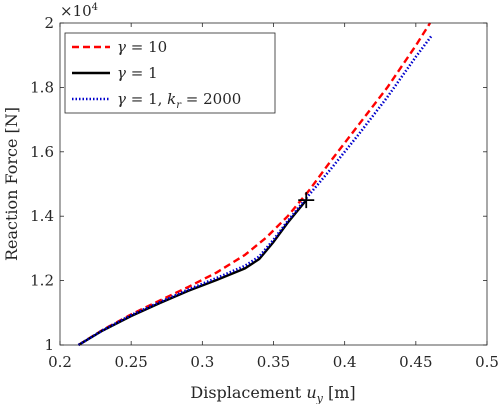 The width and height of the screenshot is (498, 409). What do you see at coordinates (211, 99) in the screenshot?
I see `legend-label-kr-rest: = 2000` at bounding box center [211, 99].